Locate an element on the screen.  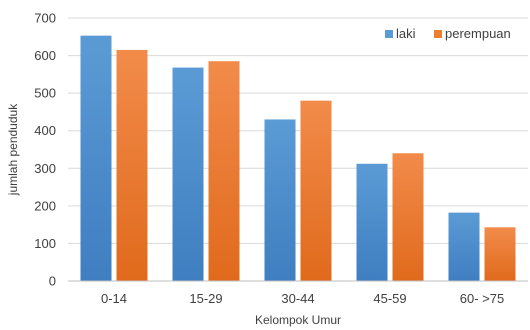
x-tick-label: 45-59 is located at coordinates (389, 298).